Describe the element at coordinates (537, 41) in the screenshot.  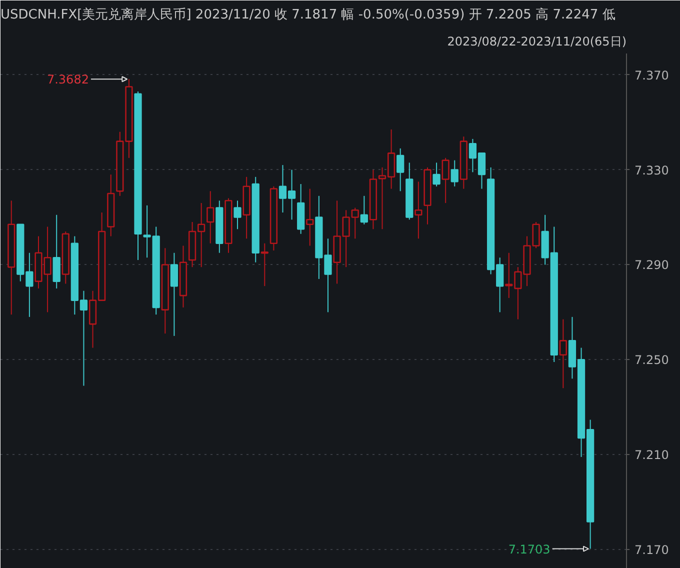
I see `chart-subtitle: 2023/08/22-2023/11/20(65日)` at that location.